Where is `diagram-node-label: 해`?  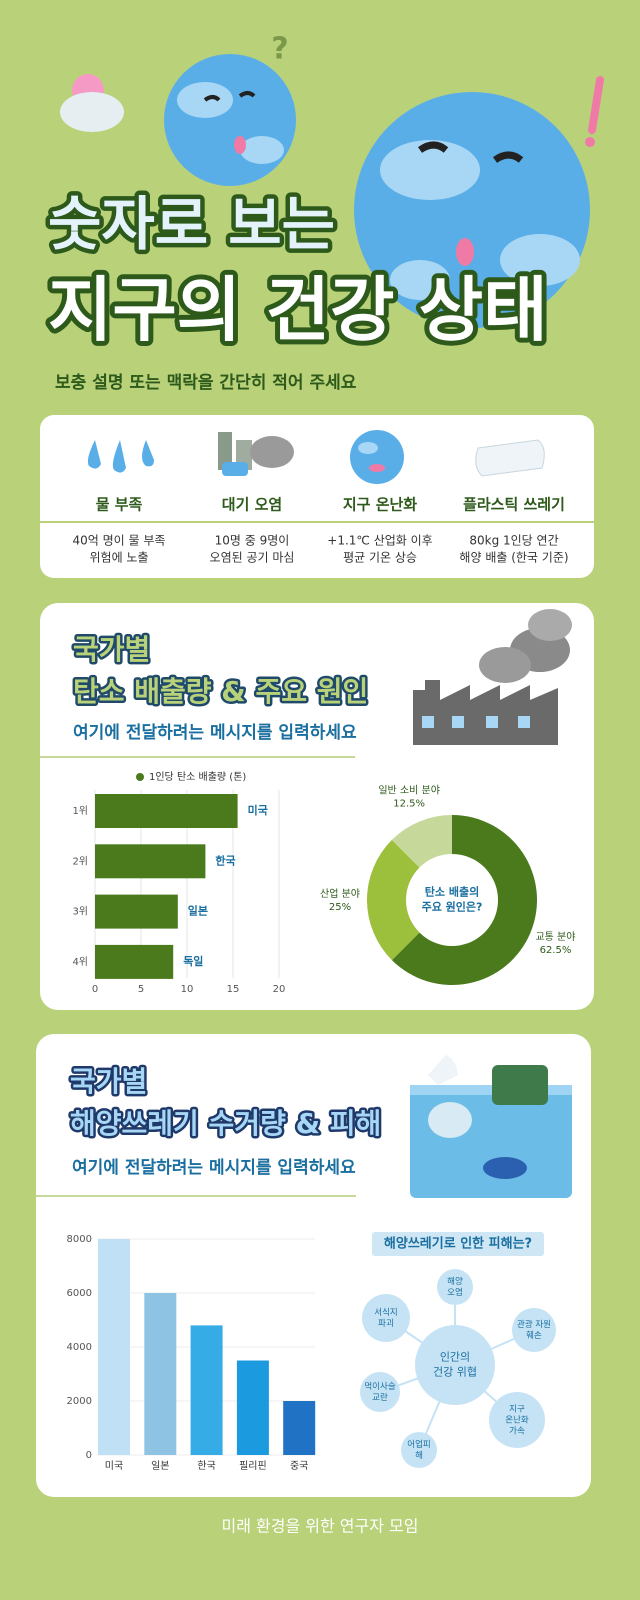
diagram-node-label: 해 is located at coordinates (419, 1456).